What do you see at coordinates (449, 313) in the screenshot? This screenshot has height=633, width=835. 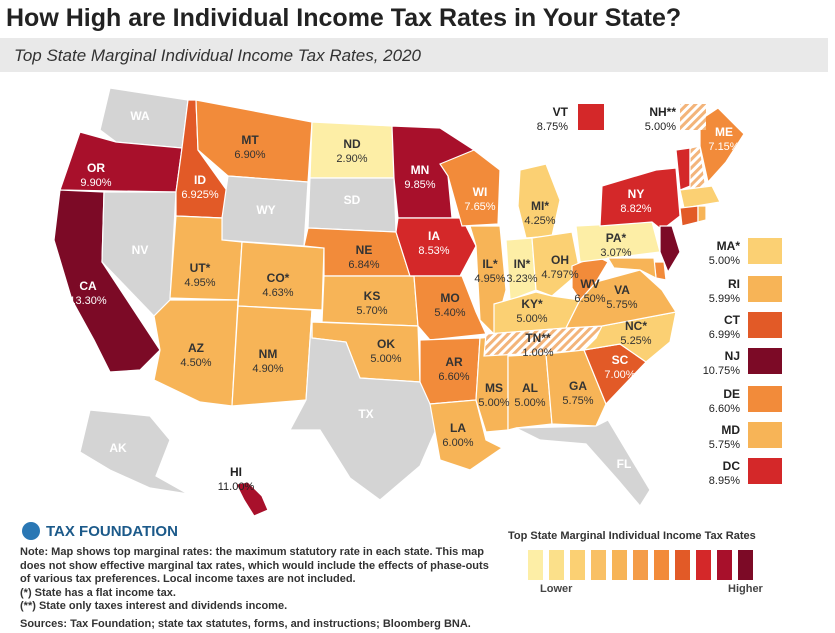 I see `state-rate-mo: 5.40%` at bounding box center [449, 313].